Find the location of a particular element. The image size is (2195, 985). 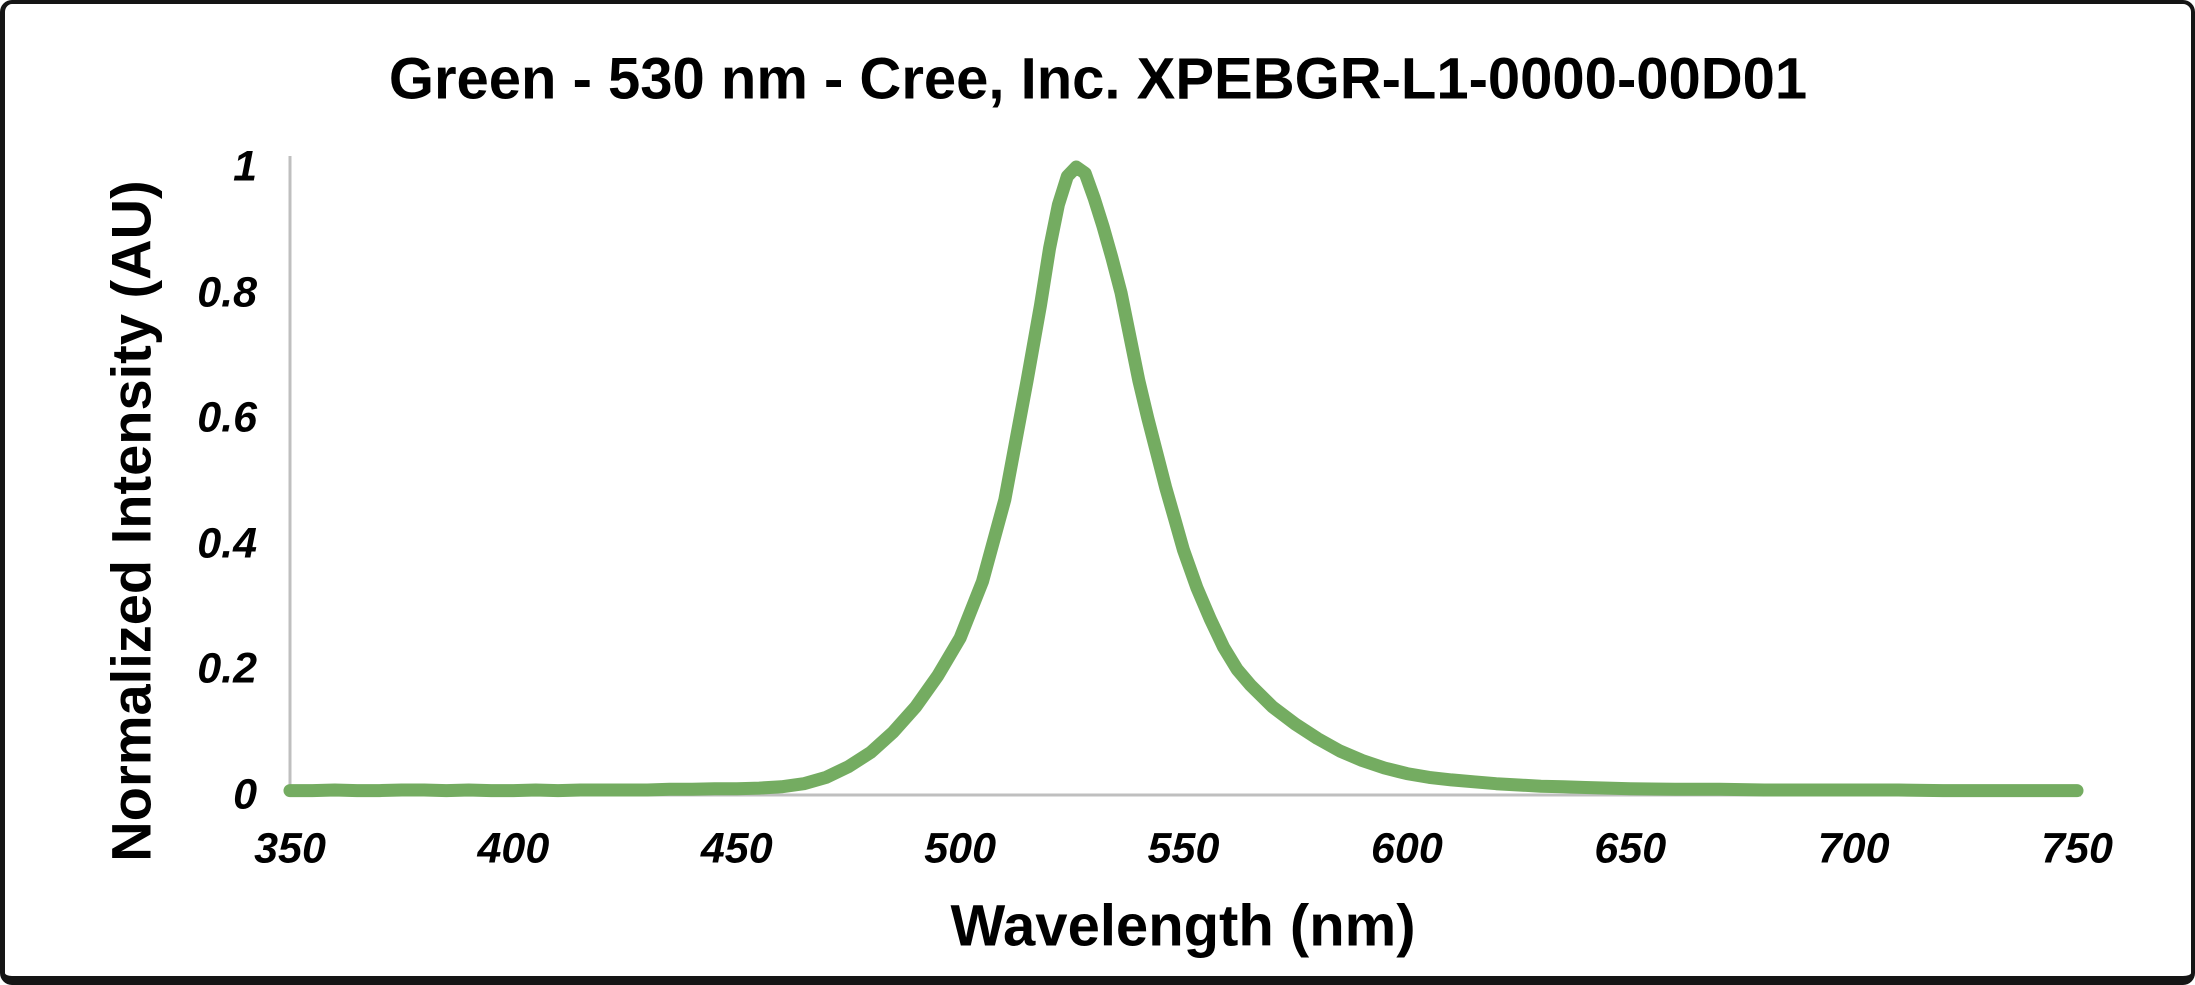

x-tick-label: 500 is located at coordinates (960, 848).